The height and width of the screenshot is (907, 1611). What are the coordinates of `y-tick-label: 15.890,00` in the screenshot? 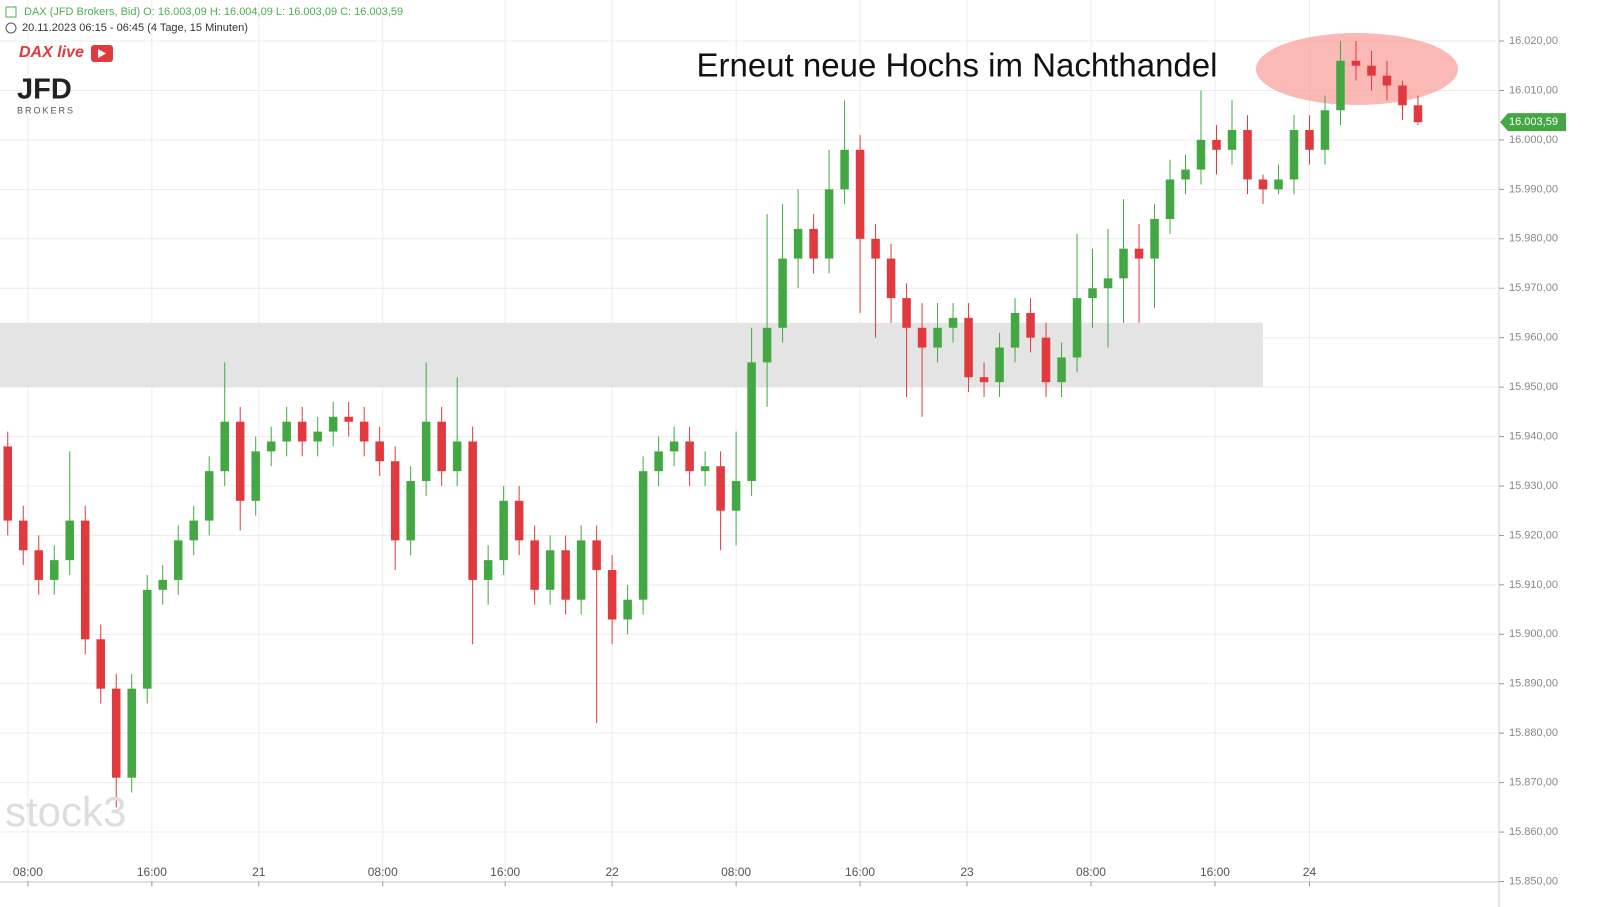 It's located at (1533, 684).